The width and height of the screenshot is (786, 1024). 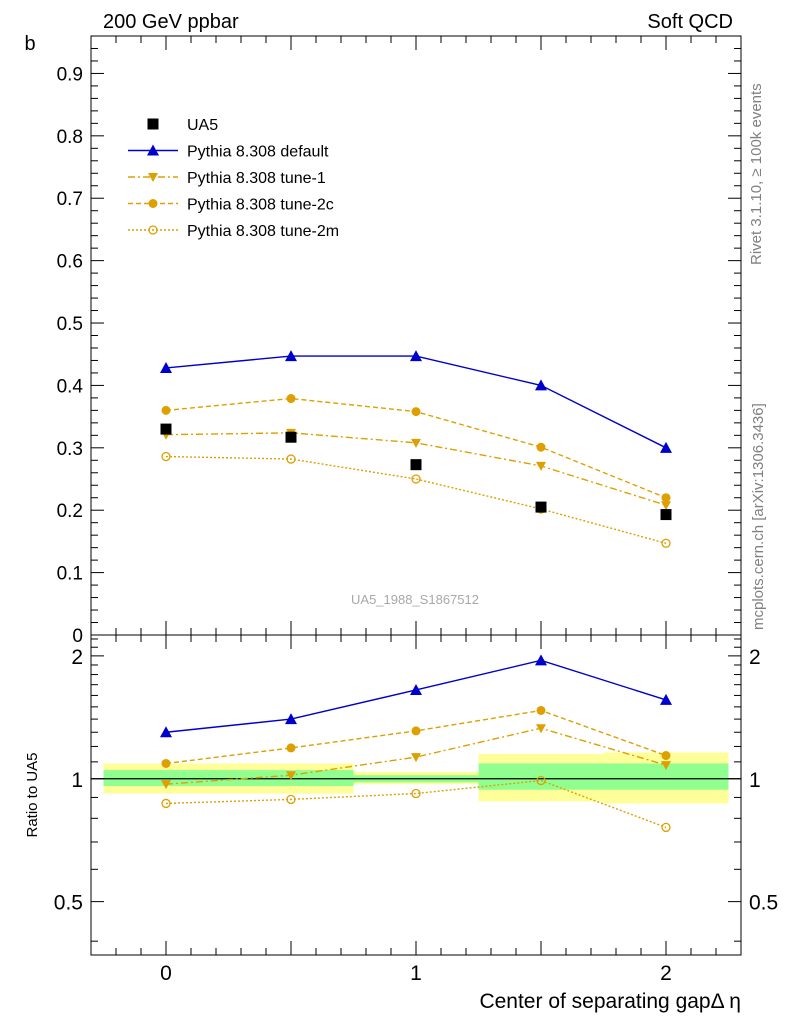 I want to click on ratio-ytick-label-left-1: 1, so click(x=77, y=780).